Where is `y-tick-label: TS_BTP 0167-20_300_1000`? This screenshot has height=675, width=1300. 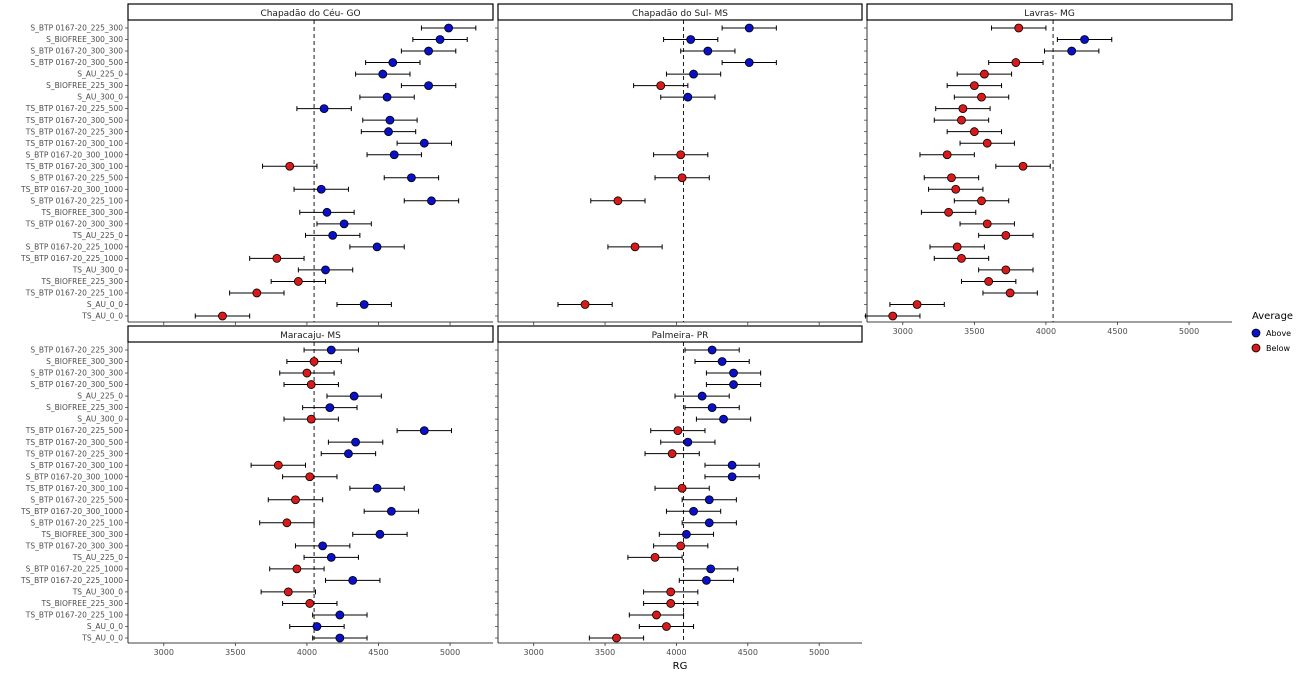 y-tick-label: TS_BTP 0167-20_300_1000 is located at coordinates (71, 511).